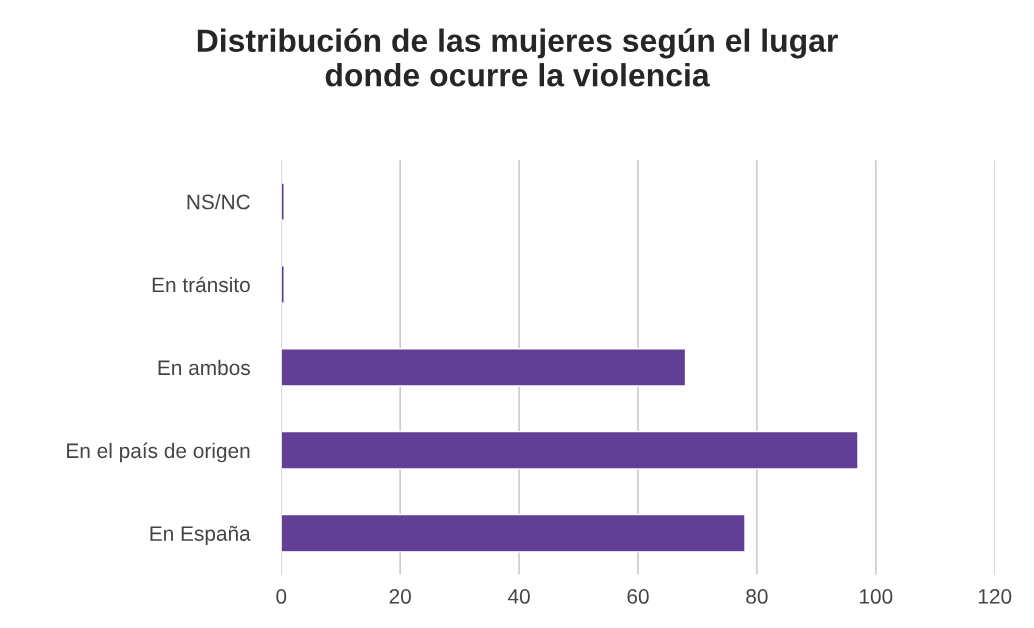 This screenshot has width=1034, height=628. What do you see at coordinates (995, 596) in the screenshot?
I see `x-tick-label: 120` at bounding box center [995, 596].